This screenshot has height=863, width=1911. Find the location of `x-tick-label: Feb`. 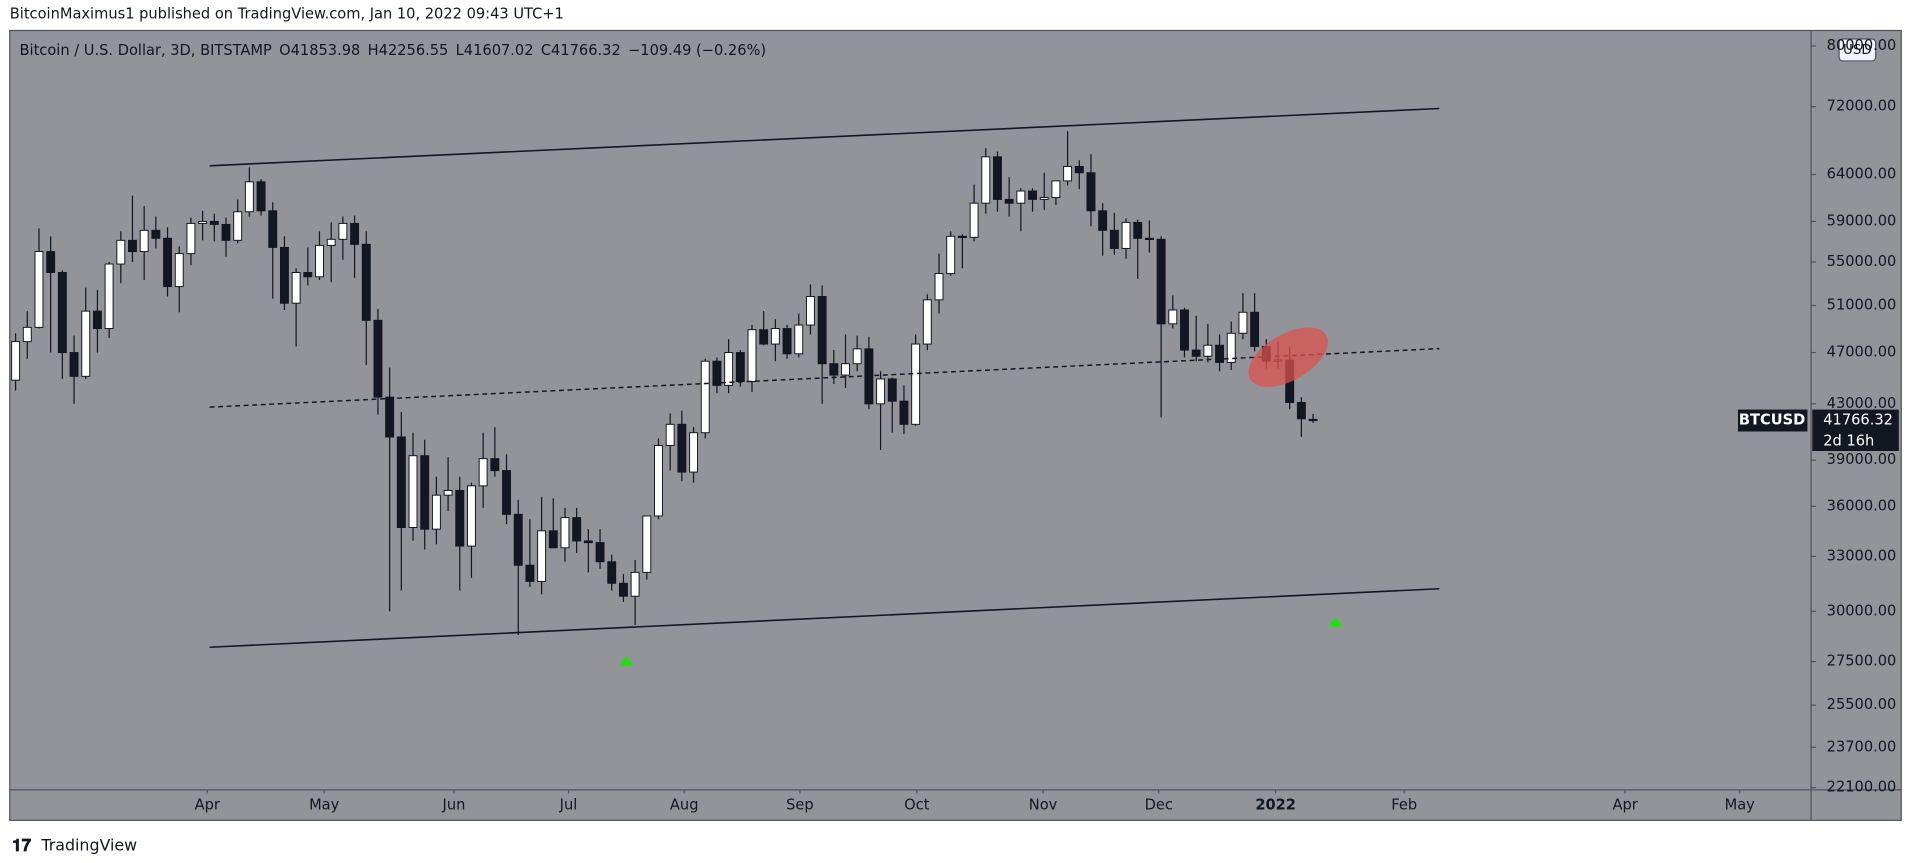

x-tick-label: Feb is located at coordinates (1404, 805).